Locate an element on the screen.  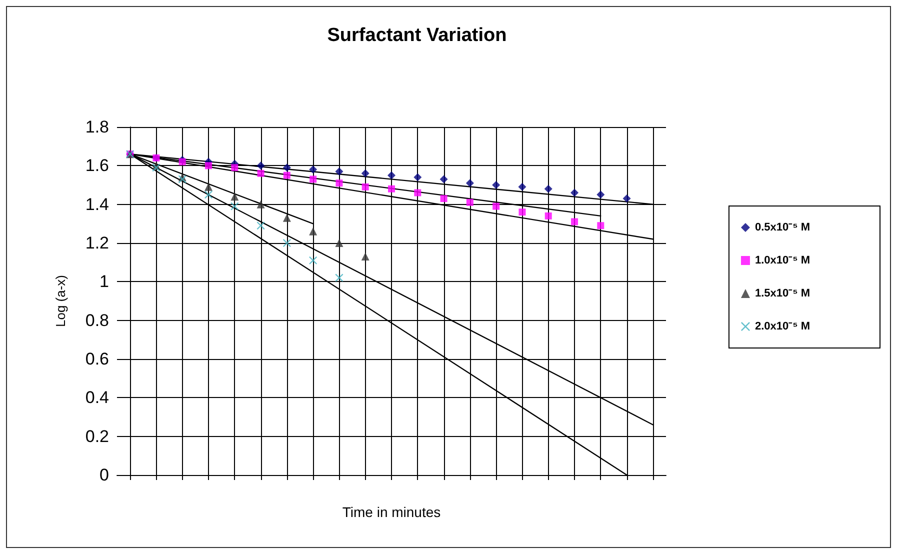
legend-label: 0.5x10⁻⁵ M is located at coordinates (782, 228).